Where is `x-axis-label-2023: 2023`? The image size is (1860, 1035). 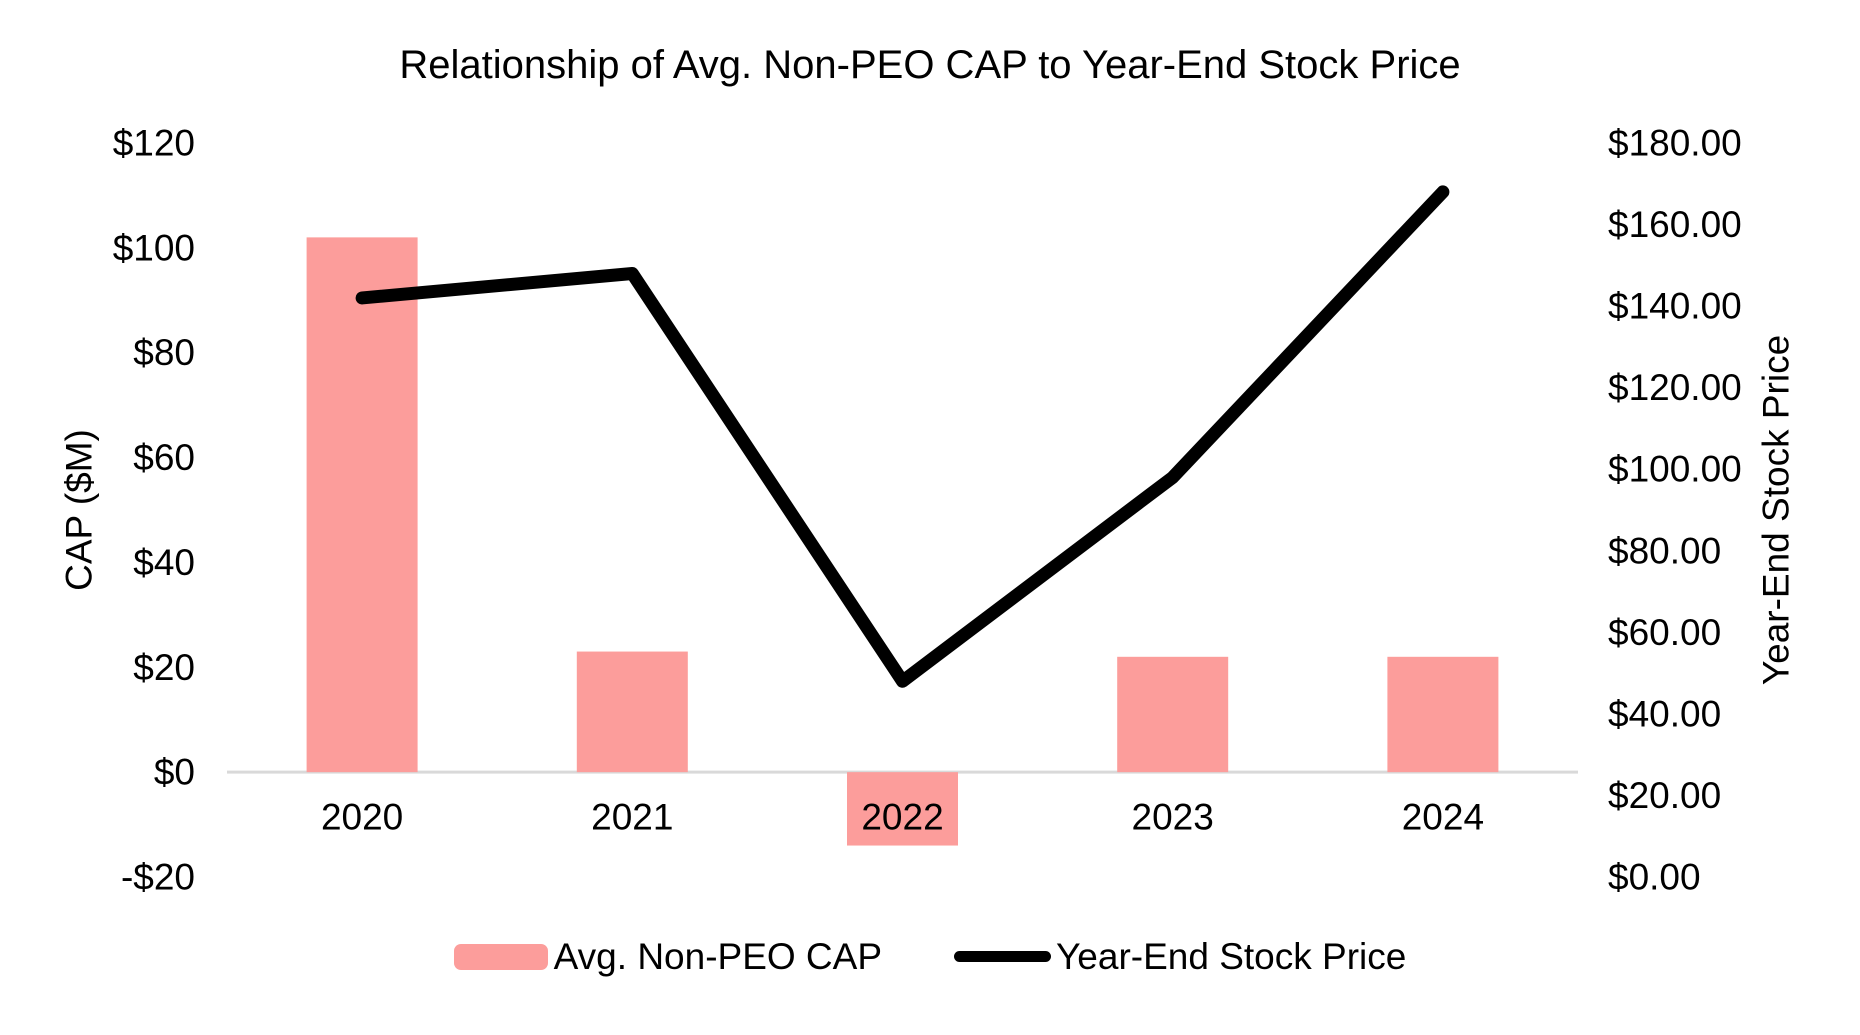
x-axis-label-2023: 2023 is located at coordinates (1173, 817).